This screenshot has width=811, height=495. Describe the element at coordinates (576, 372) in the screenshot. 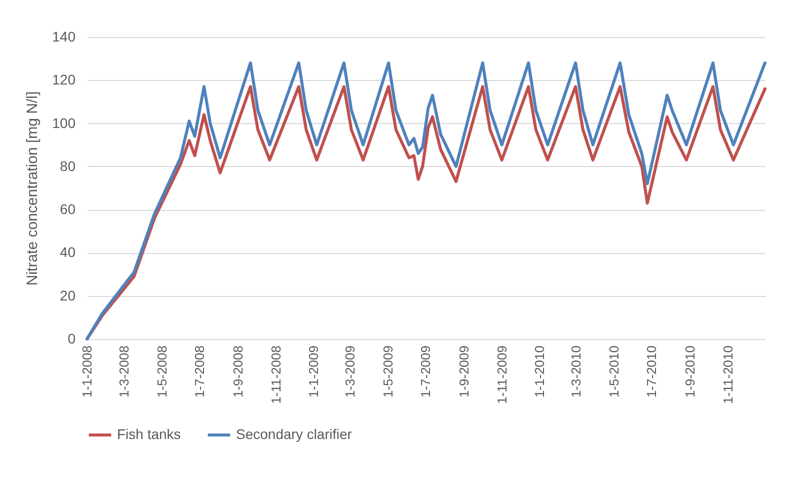

I see `x-tick-label: 1-3-2010` at that location.